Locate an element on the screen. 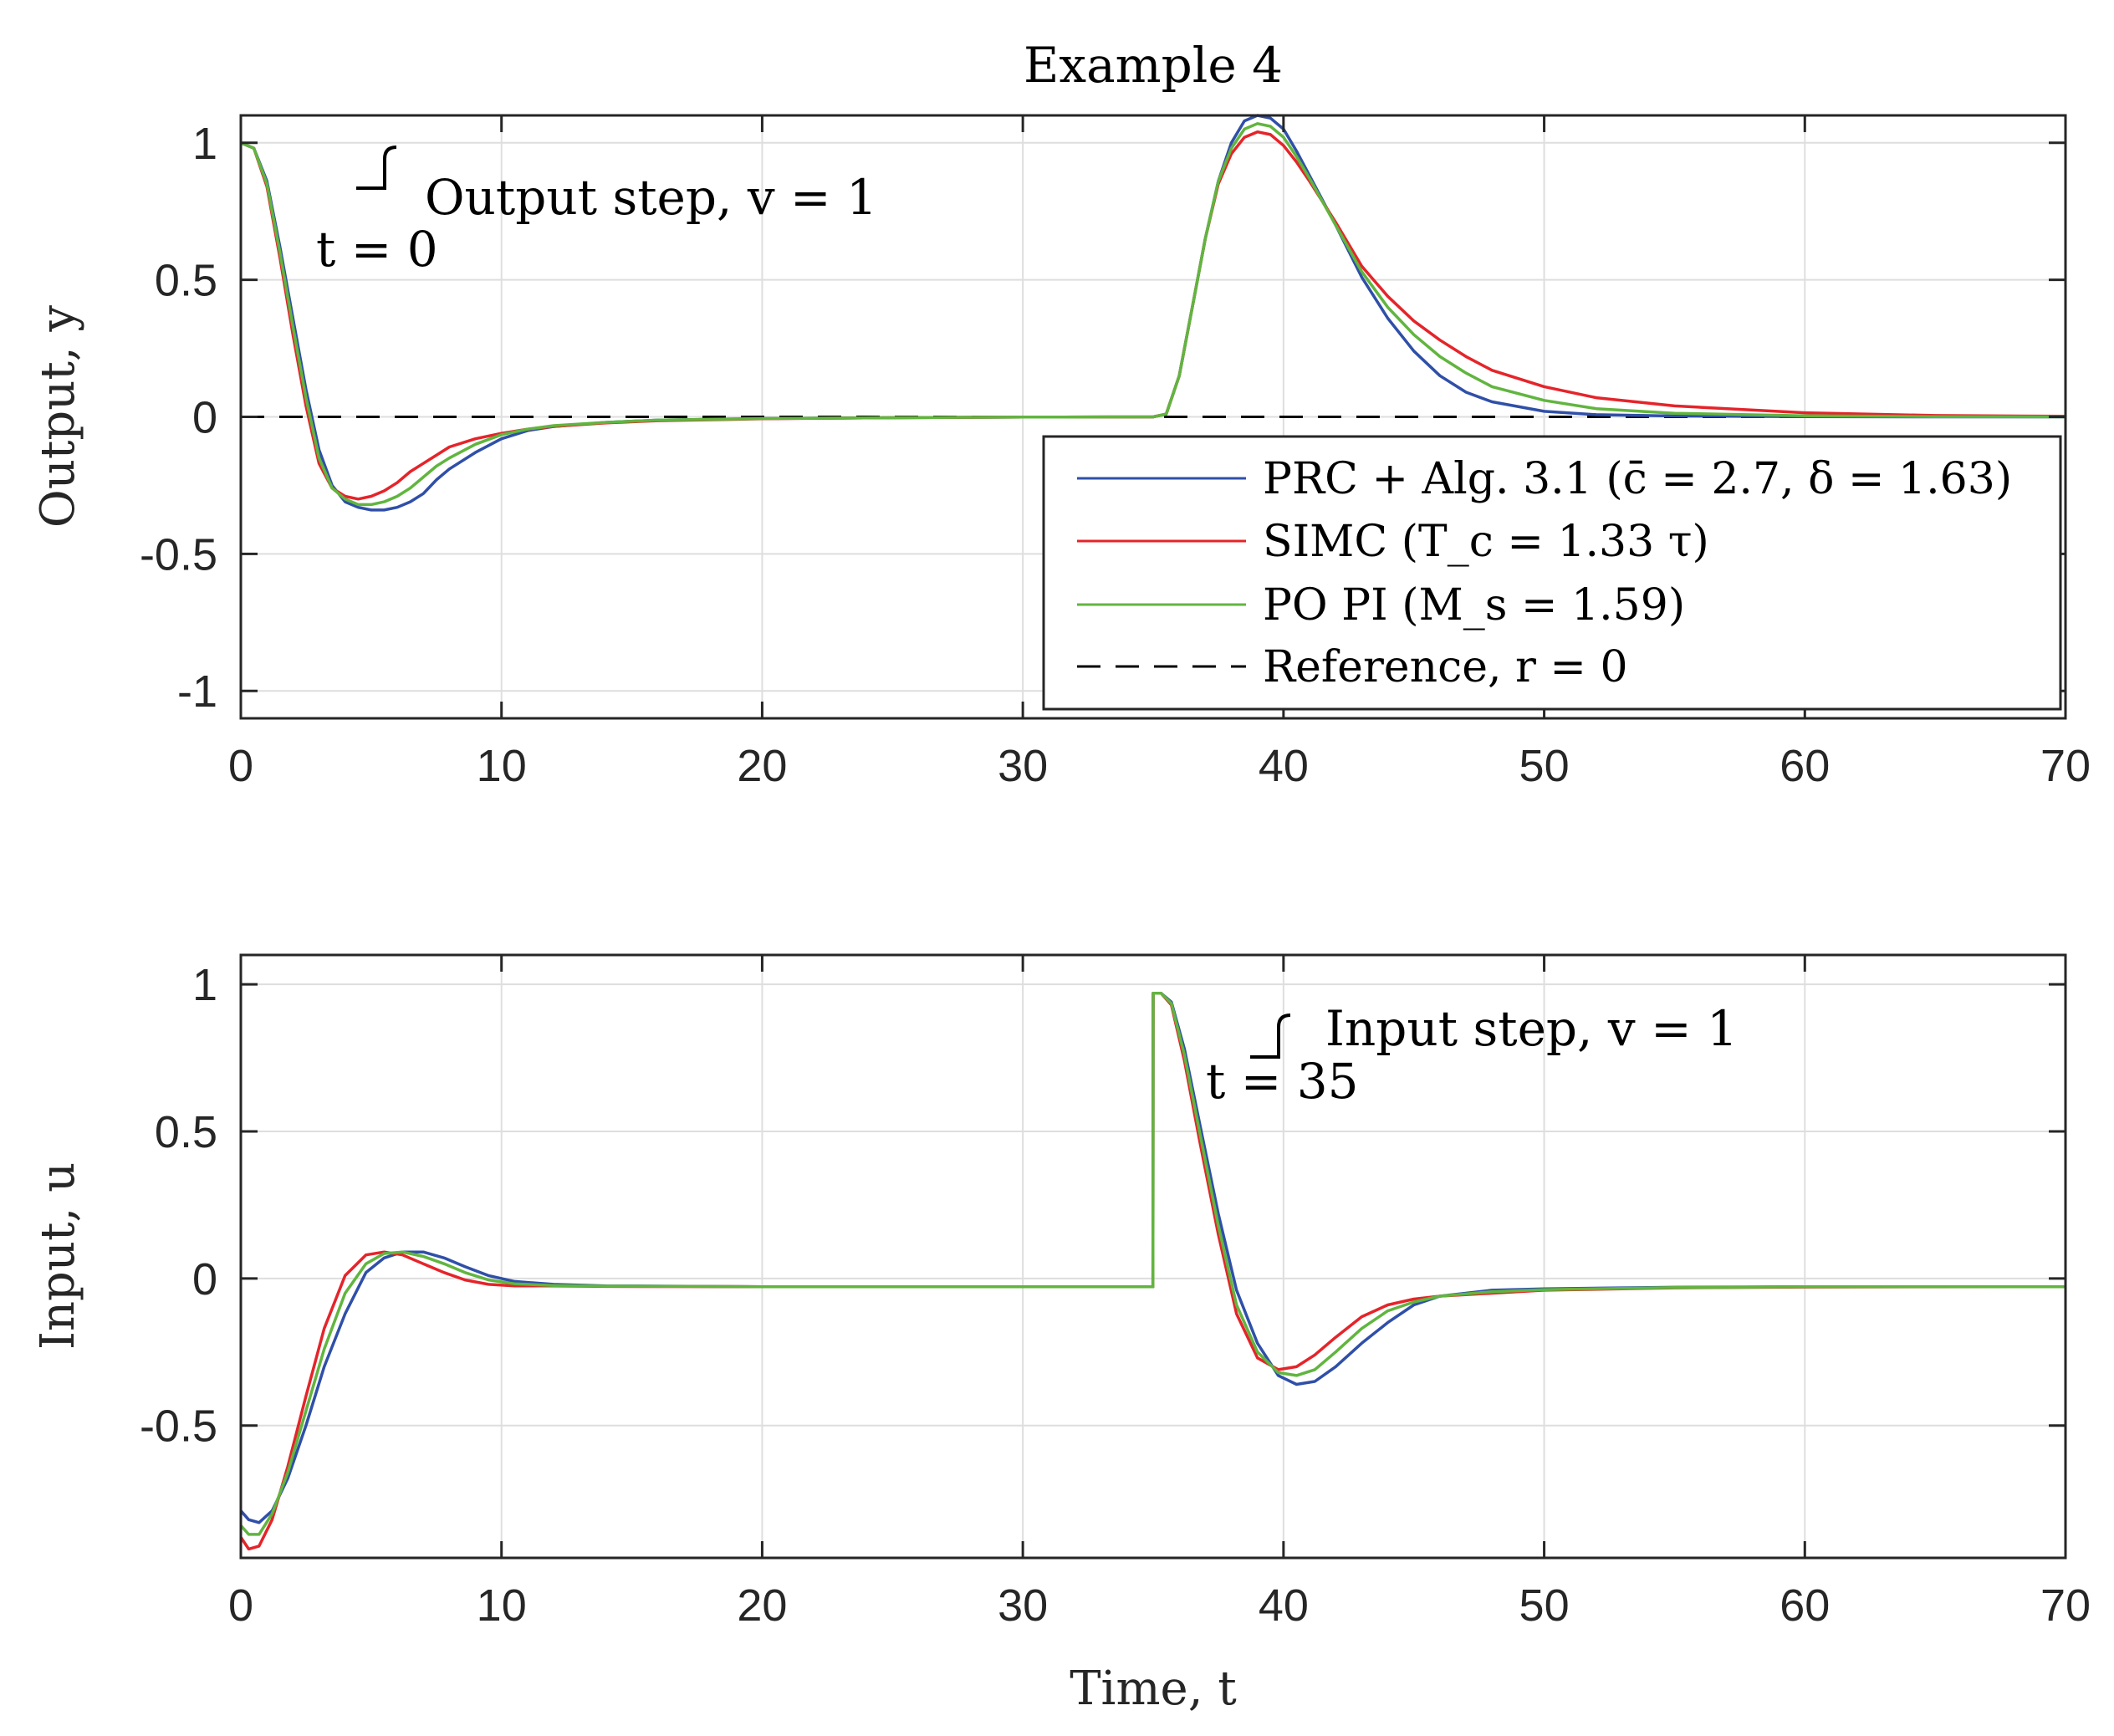  output-xtick-label-4: 40 is located at coordinates (1284, 766).